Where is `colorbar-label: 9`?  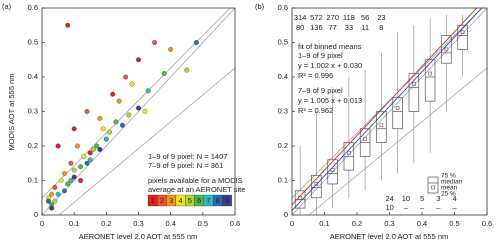
colorbar-label: 9 is located at coordinates (227, 200).